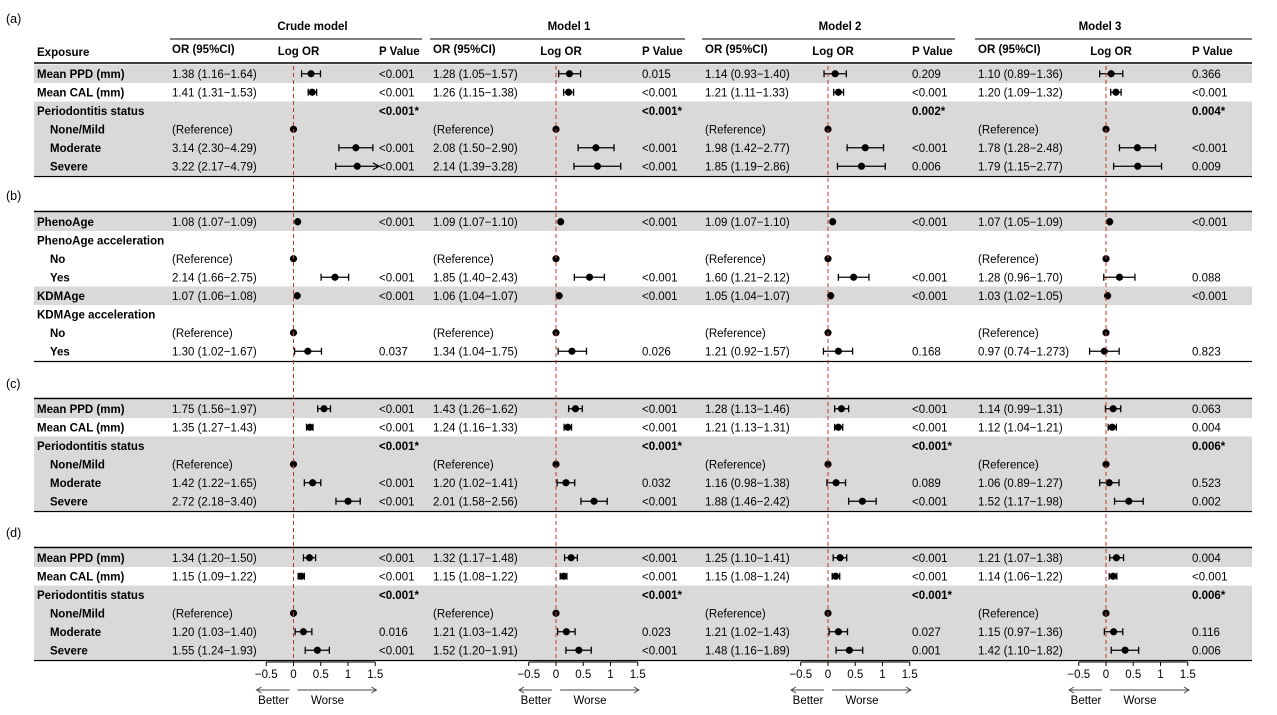 This screenshot has width=1277, height=715. I want to click on or-value: 1.55 (1.24−1.93), so click(214, 651).